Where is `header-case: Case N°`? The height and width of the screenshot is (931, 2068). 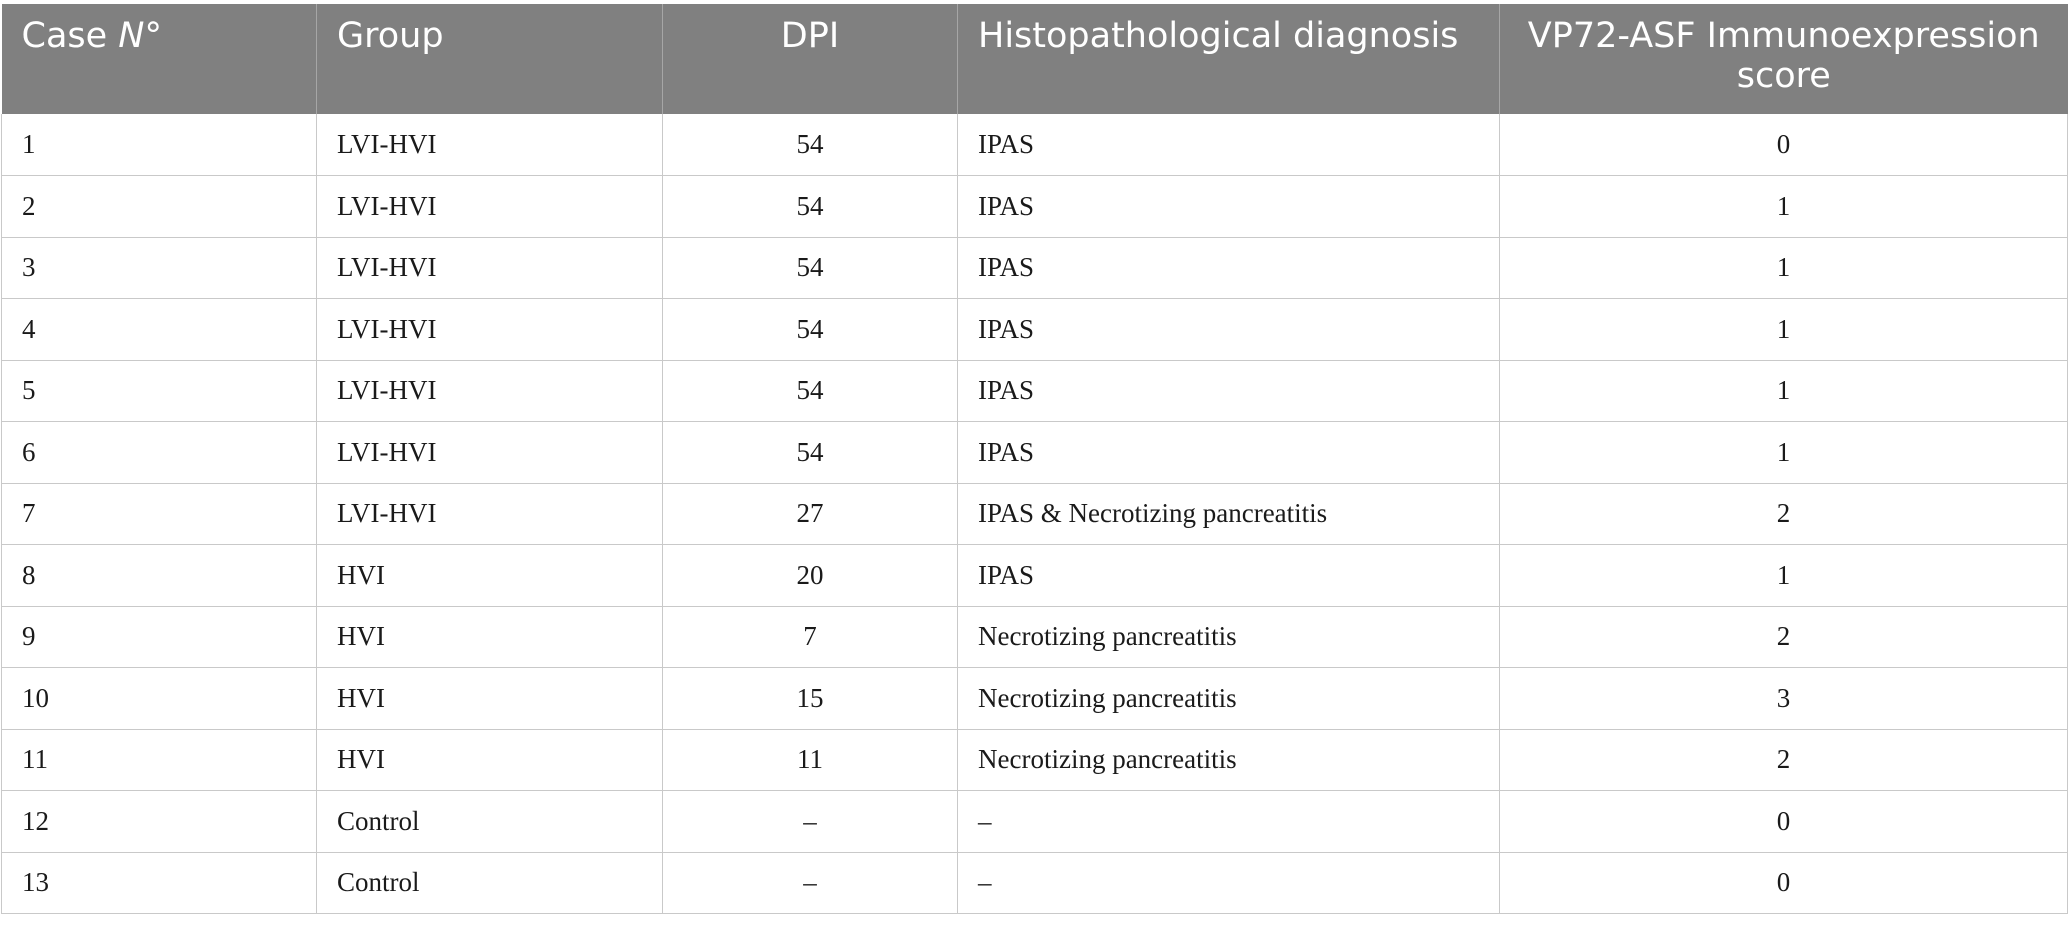
header-case: Case N° is located at coordinates (159, 59).